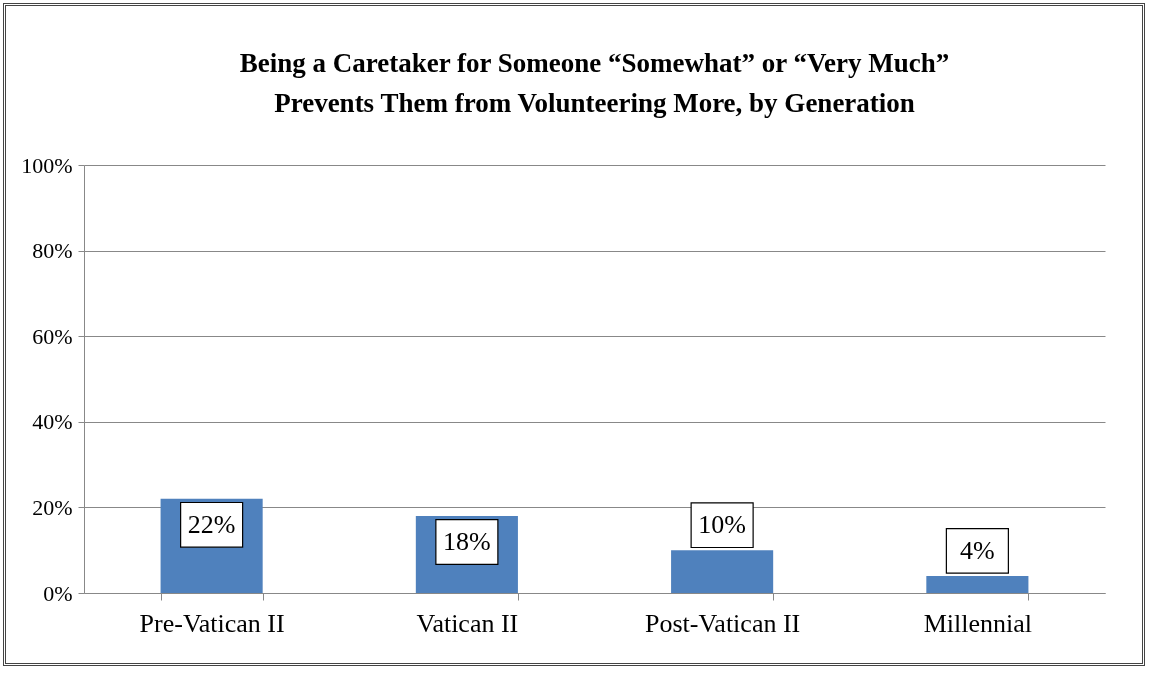 This screenshot has width=1154, height=675. What do you see at coordinates (52, 507) in the screenshot?
I see `y-tick-label: 20%` at bounding box center [52, 507].